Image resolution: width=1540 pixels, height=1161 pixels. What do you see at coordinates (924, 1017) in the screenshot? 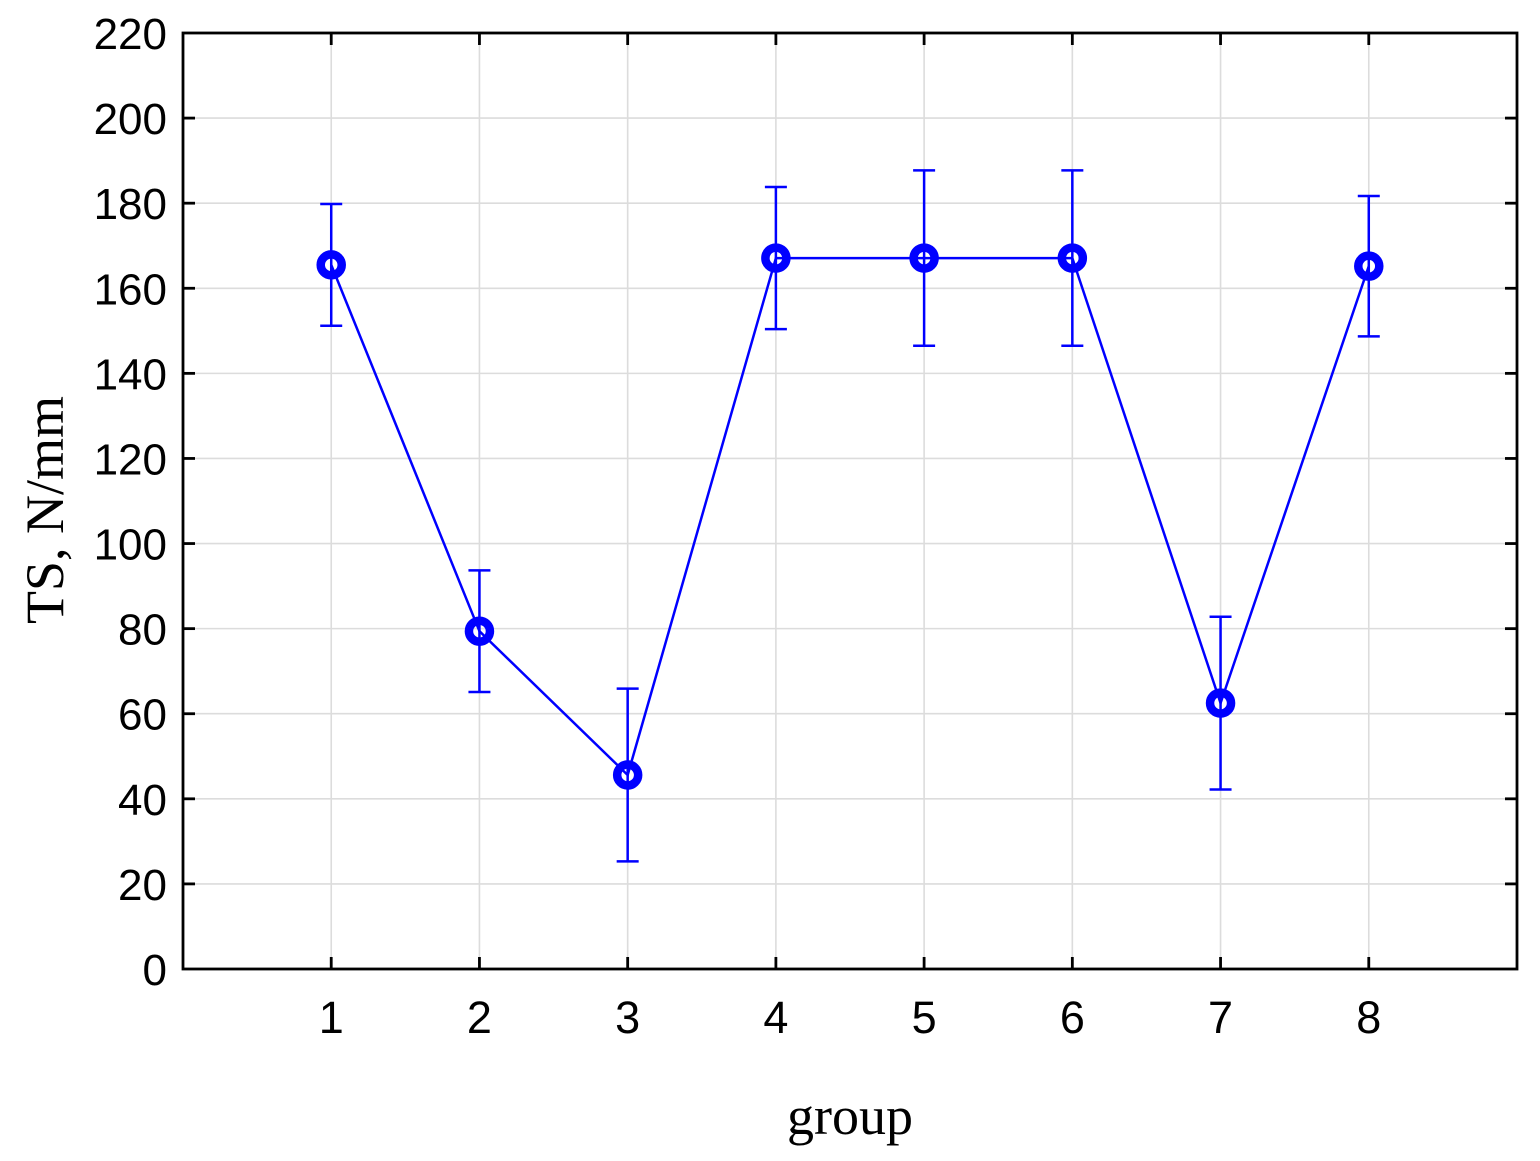
I see `x-tick-label: 5` at bounding box center [924, 1017].